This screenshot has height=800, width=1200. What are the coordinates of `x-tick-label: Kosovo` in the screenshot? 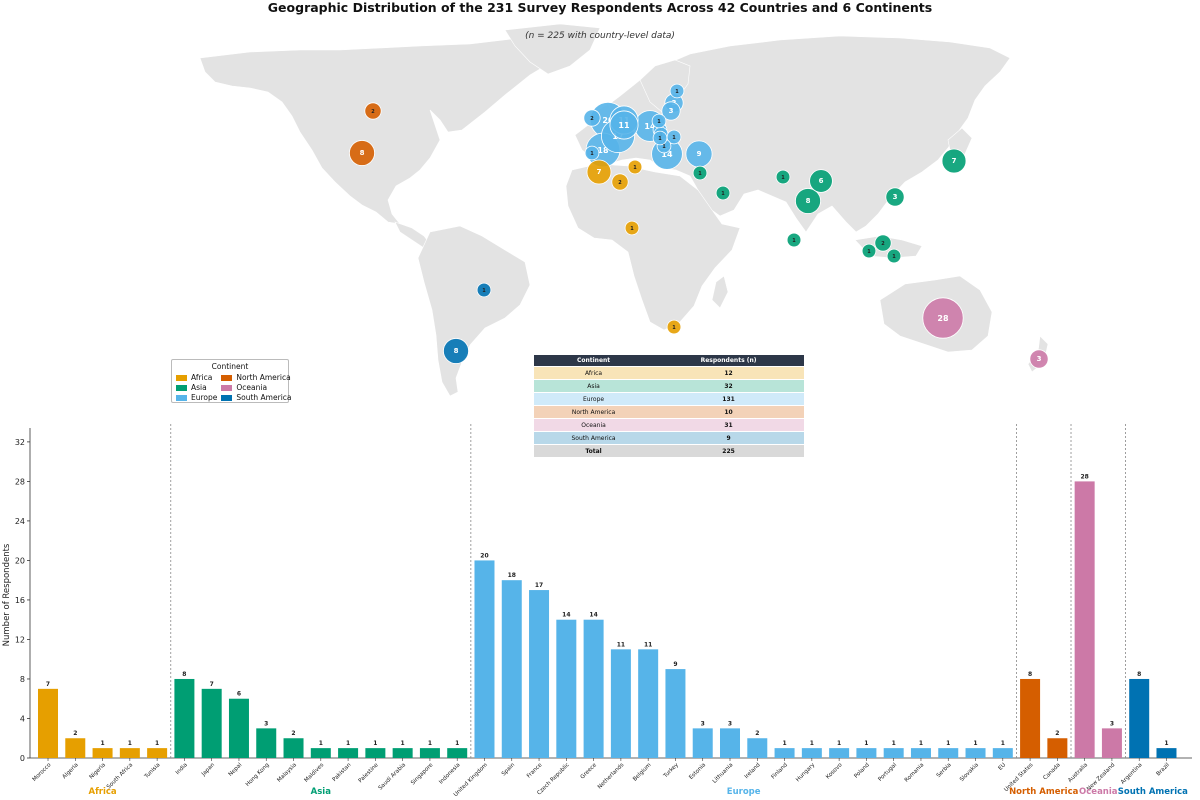 It's located at (834, 771).